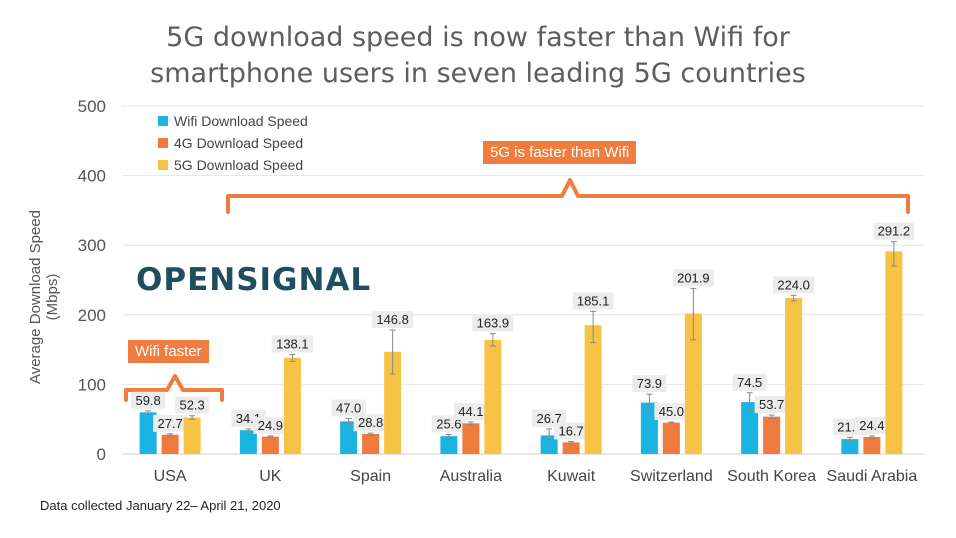  I want to click on data-label: 201.9, so click(693, 277).